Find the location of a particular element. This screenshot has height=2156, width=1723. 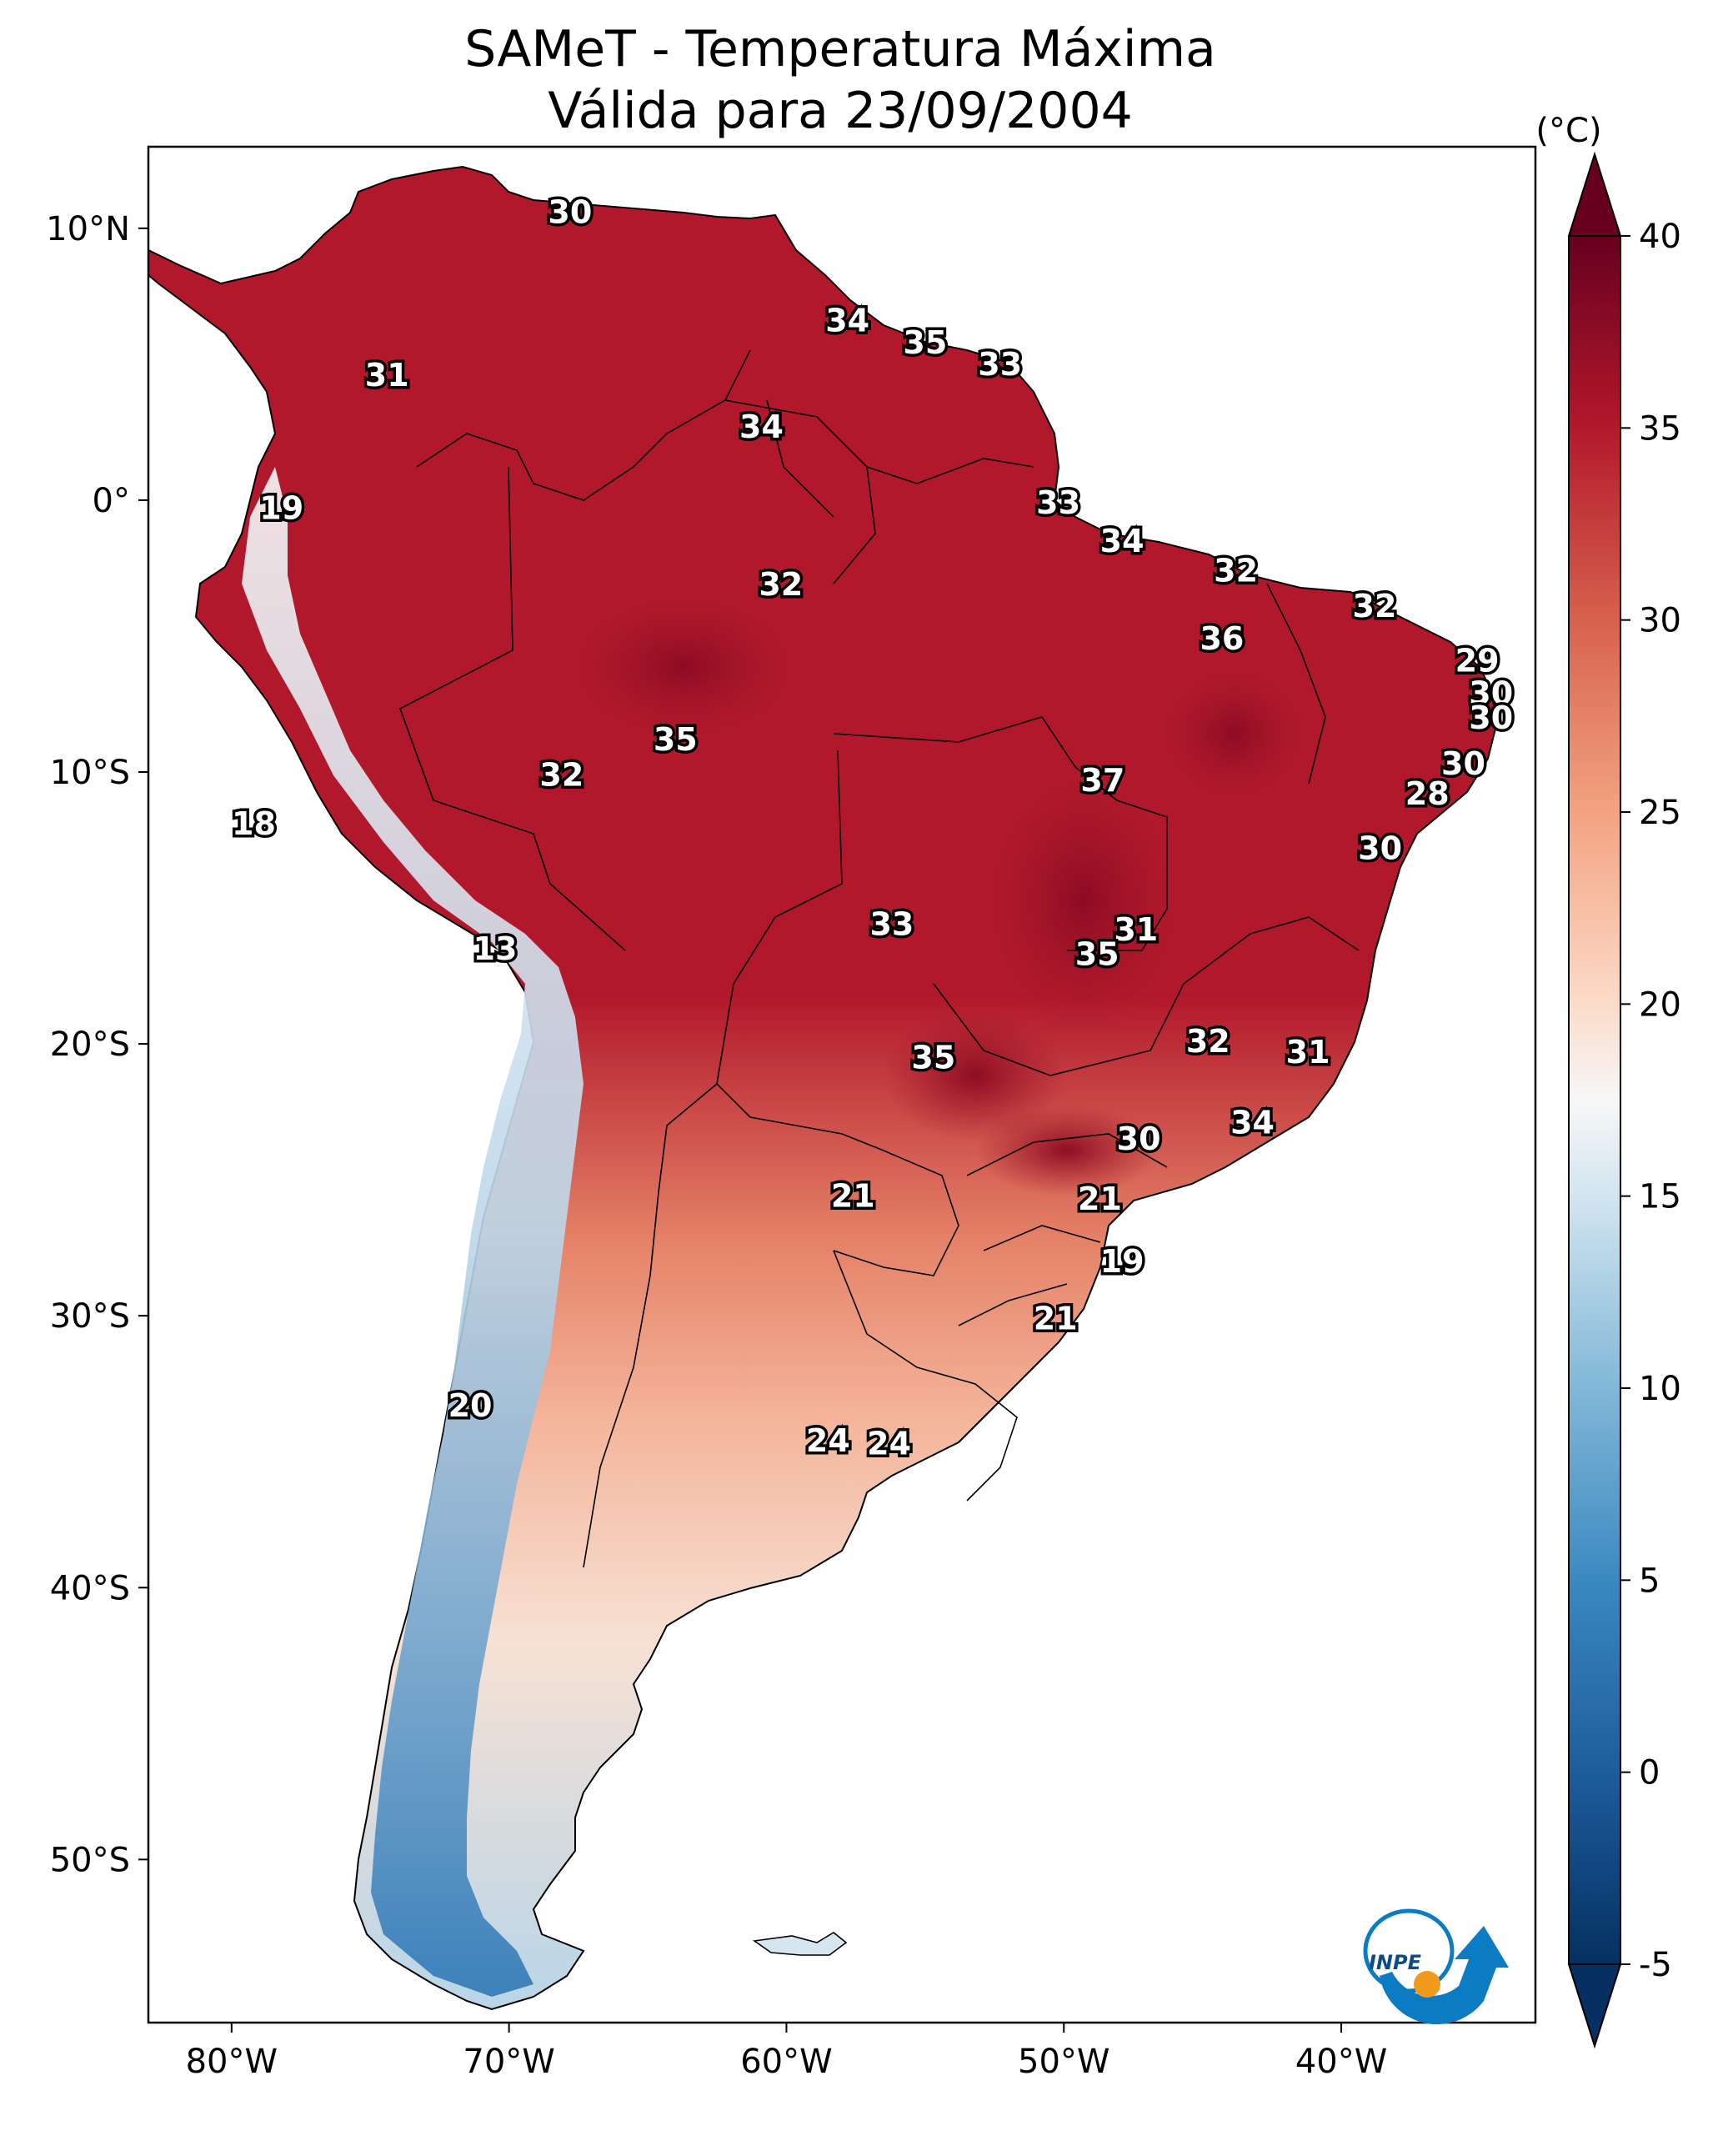

lon-tick-label: 40°W is located at coordinates (1341, 2062).